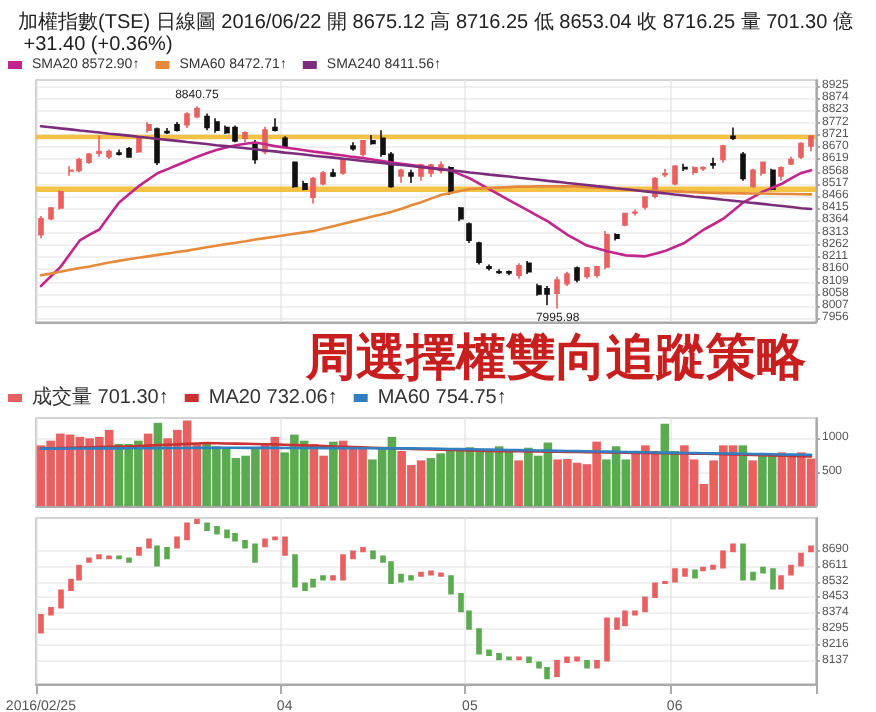  What do you see at coordinates (442, 398) in the screenshot?
I see `legend-label: MA60 754.75↑` at bounding box center [442, 398].